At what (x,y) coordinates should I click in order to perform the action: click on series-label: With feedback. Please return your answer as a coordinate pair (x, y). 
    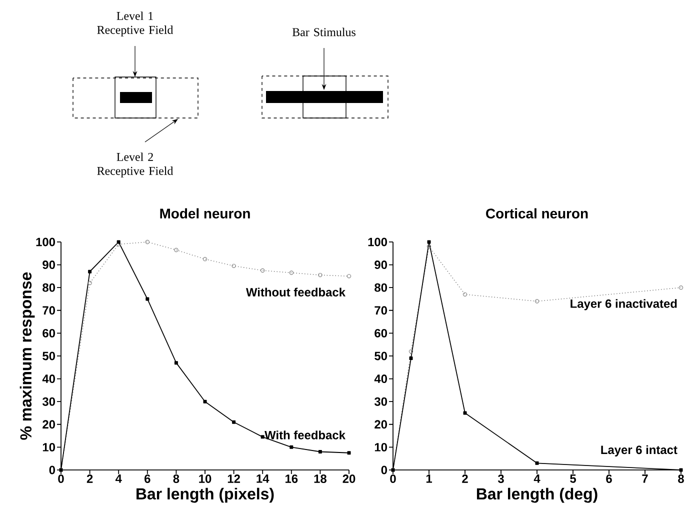
    Looking at the image, I should click on (305, 435).